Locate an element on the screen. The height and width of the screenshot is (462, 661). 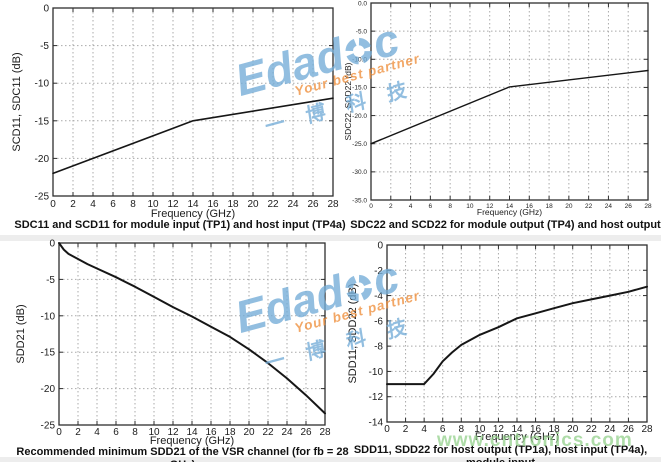
y-tick-label: -15.0 is located at coordinates (359, 88).